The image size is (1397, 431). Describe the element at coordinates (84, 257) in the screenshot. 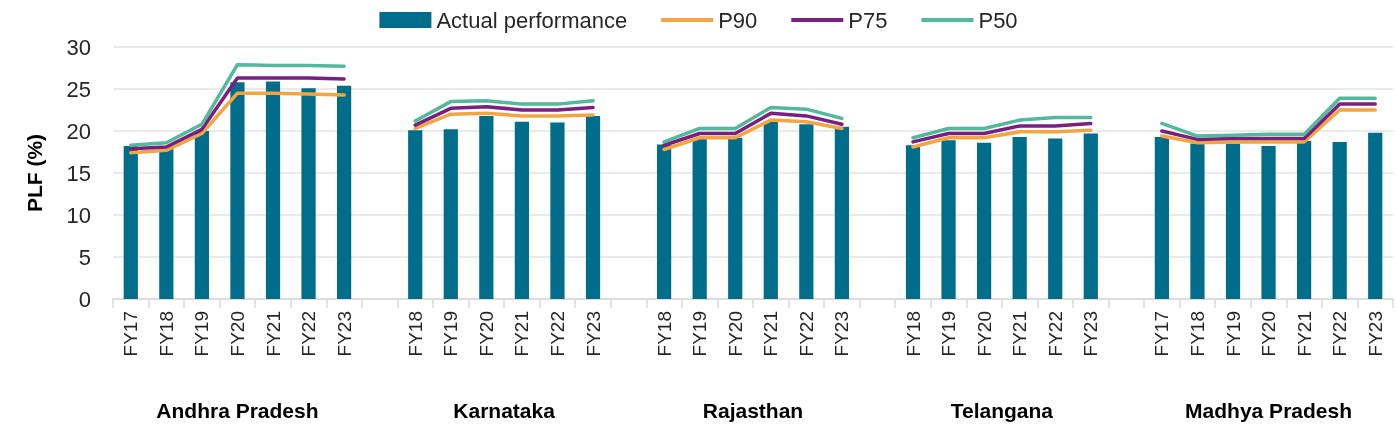

I see `y-tick-label: 5` at that location.